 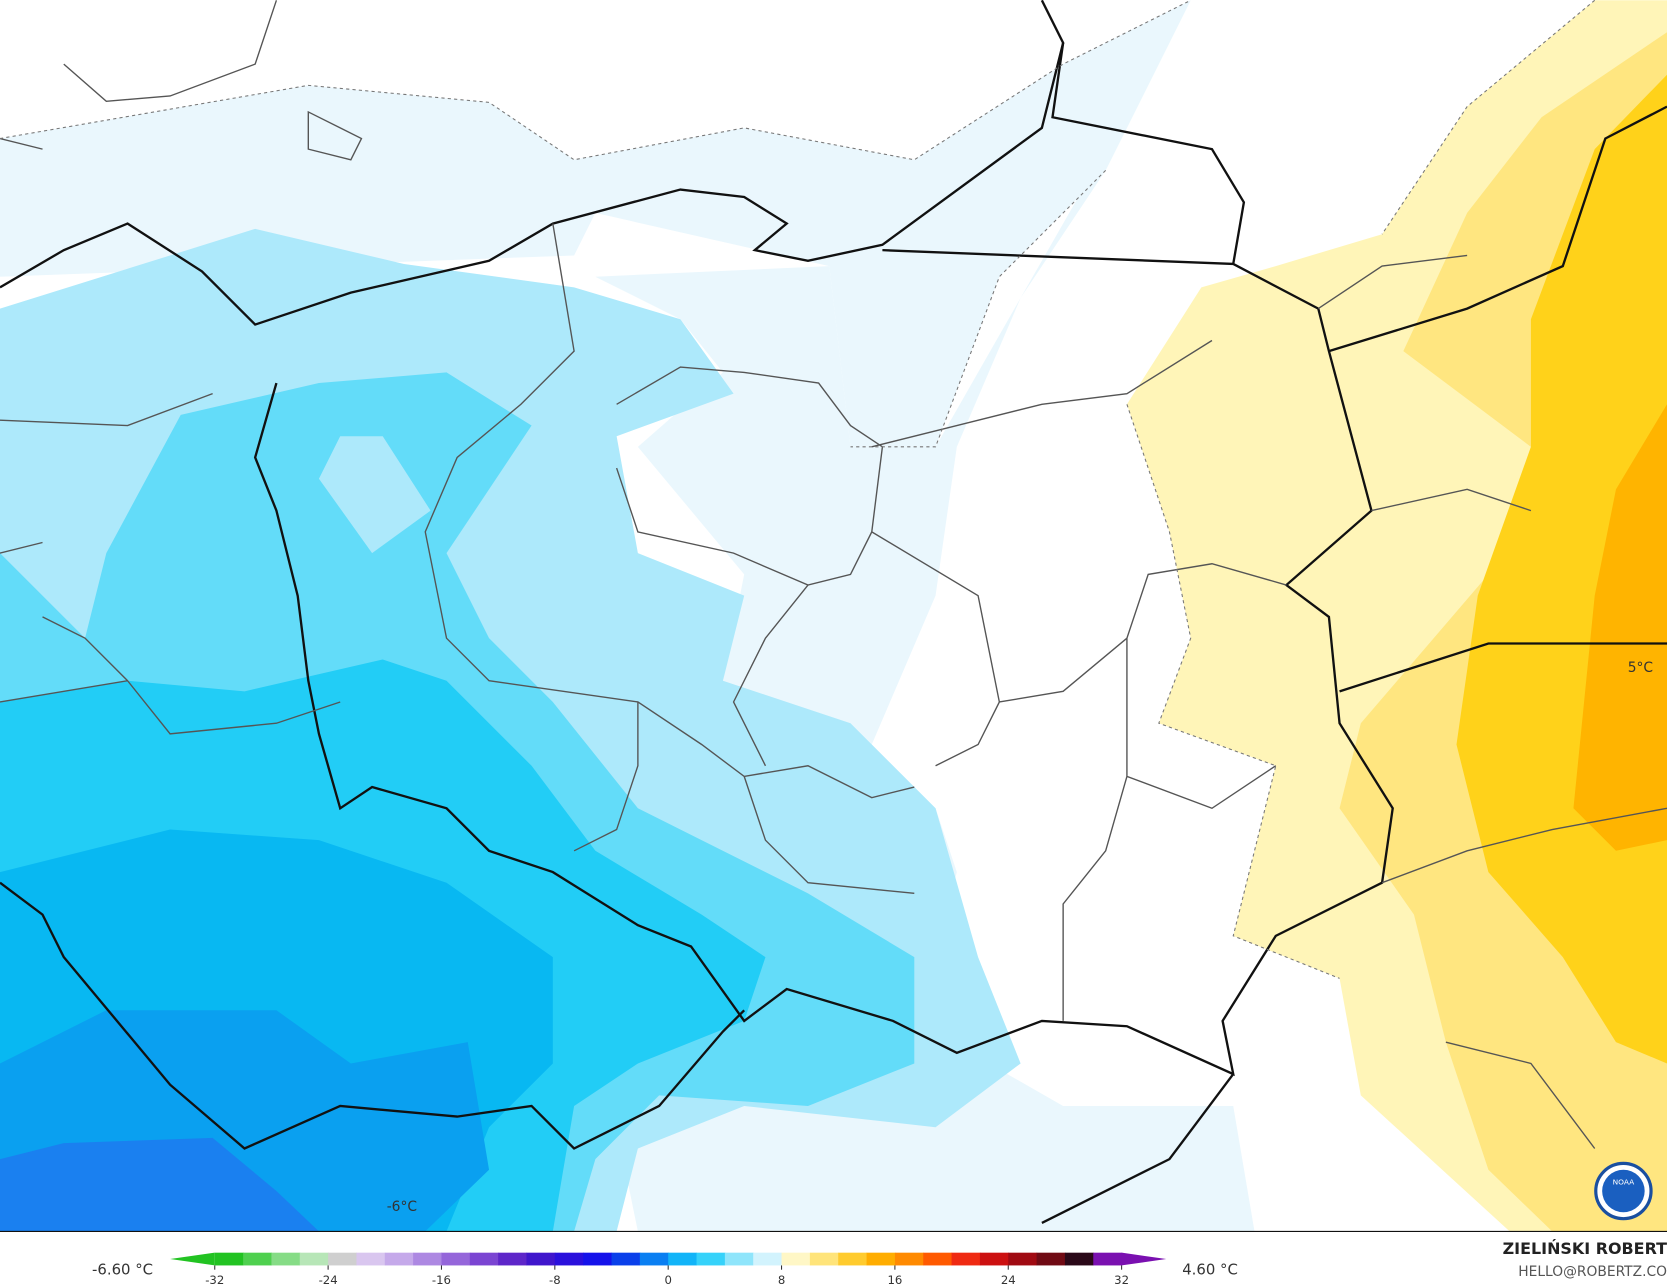 I want to click on svg-text: NOAA, so click(x=1624, y=1182).